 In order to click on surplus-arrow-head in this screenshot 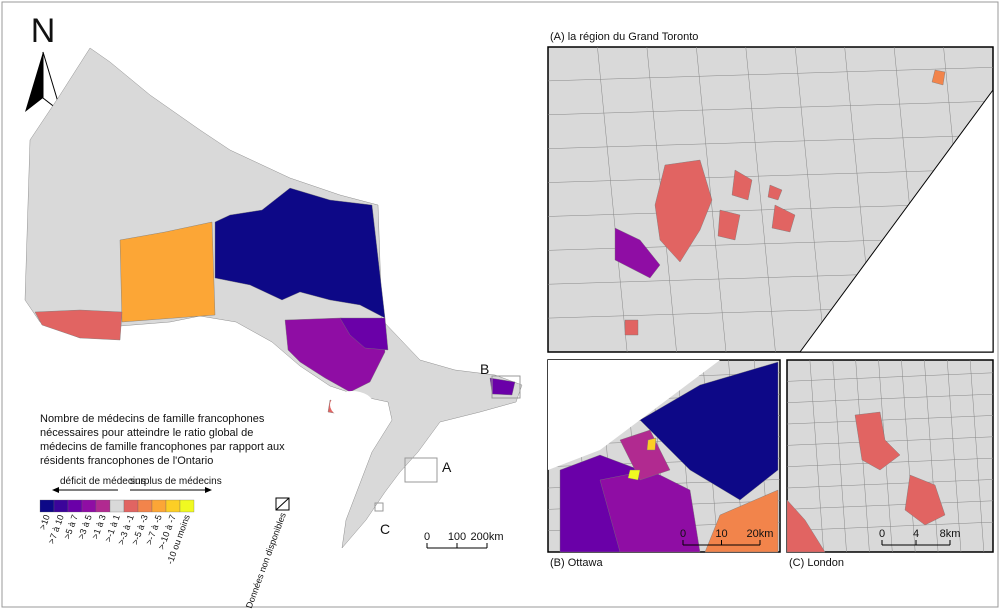, I will do `click(208, 490)`.